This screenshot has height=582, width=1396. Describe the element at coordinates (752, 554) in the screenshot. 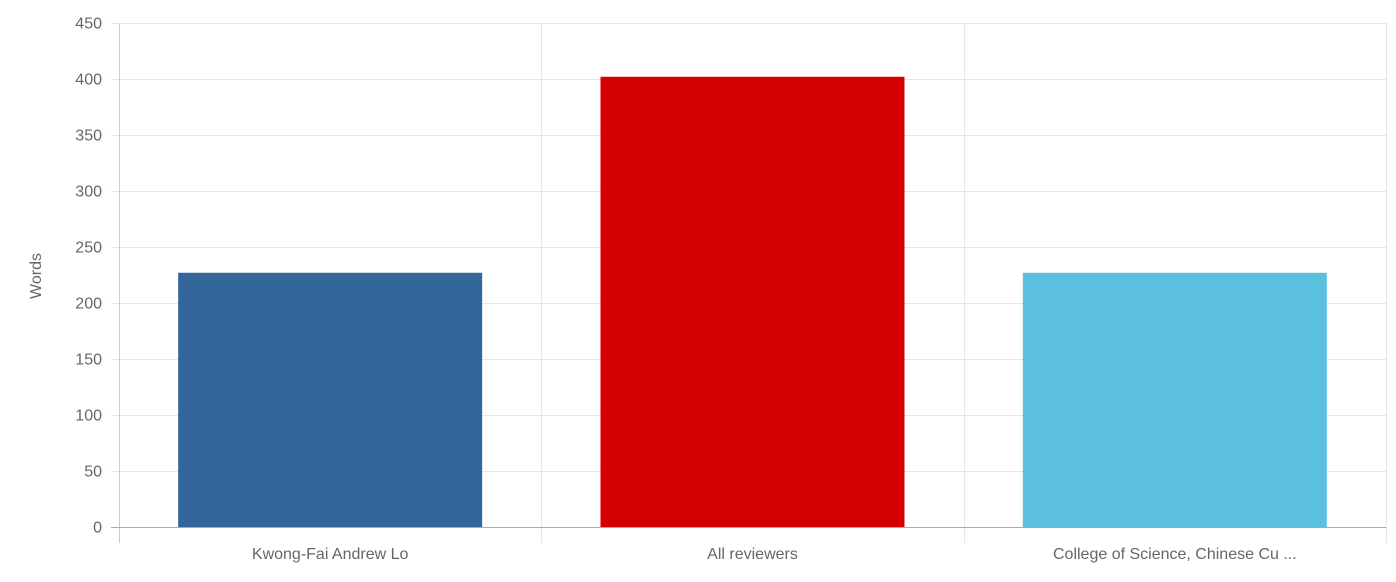

I see `x-category-label: All reviewers` at that location.